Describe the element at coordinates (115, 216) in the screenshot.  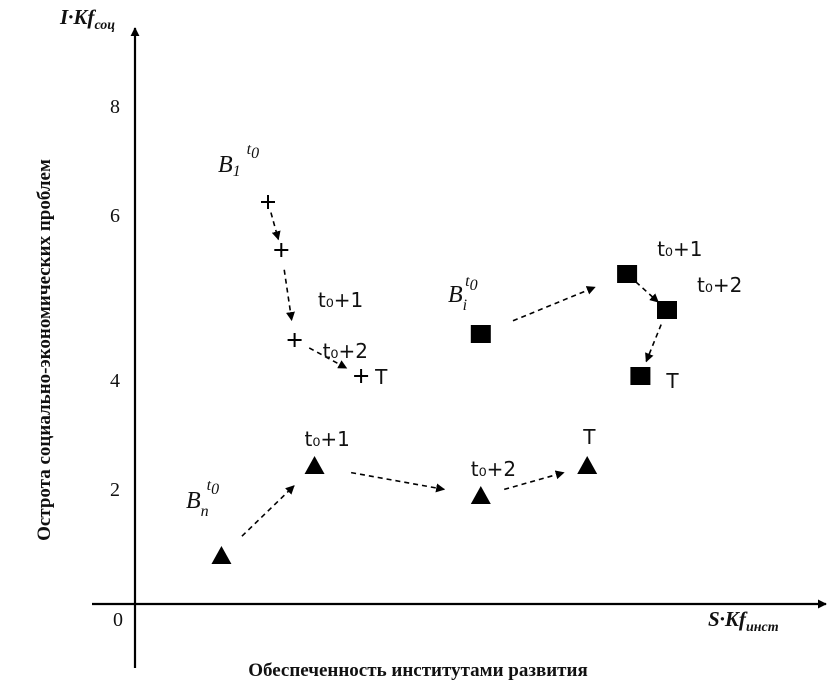
I see `y-tick-label: 6` at that location.